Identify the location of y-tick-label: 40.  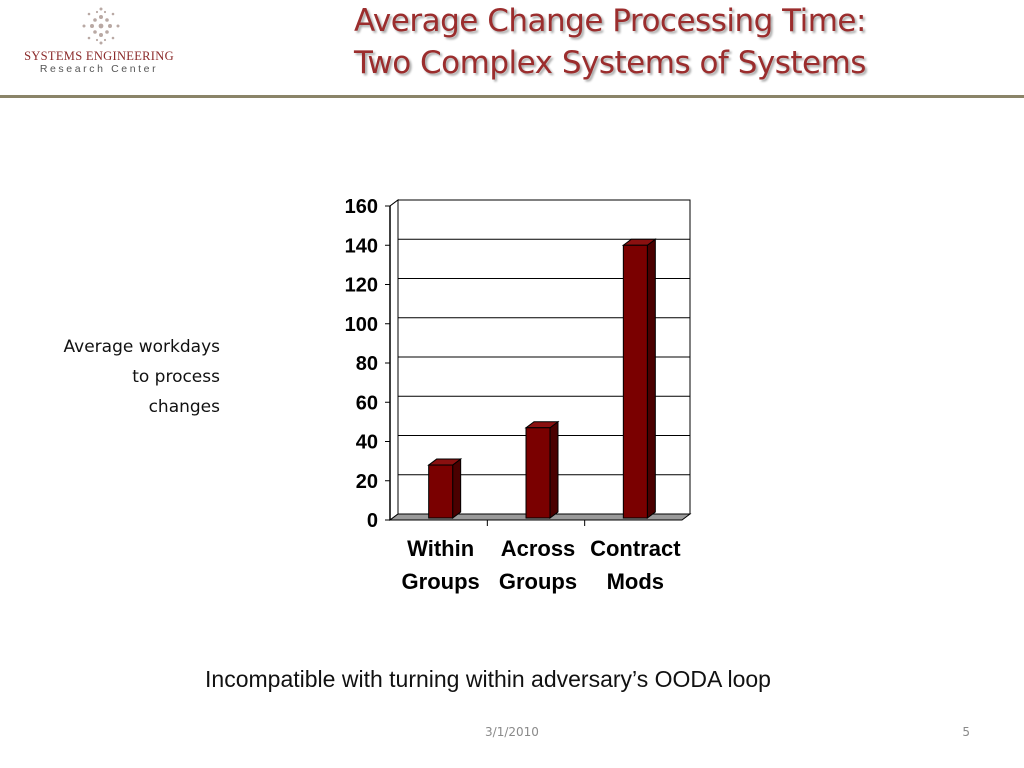
(367, 443).